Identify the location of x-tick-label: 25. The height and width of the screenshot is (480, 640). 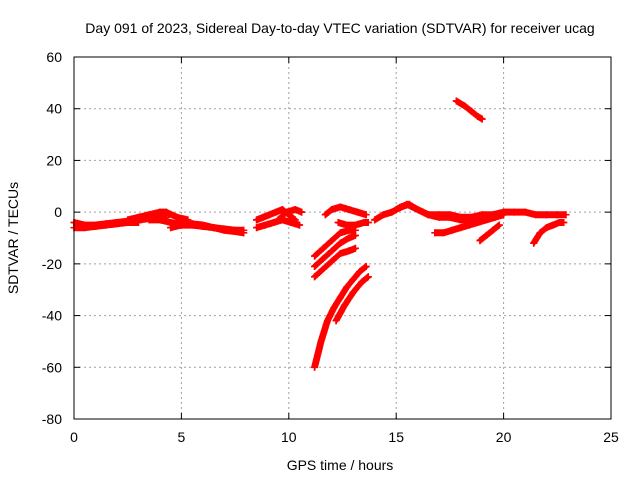
(611, 437).